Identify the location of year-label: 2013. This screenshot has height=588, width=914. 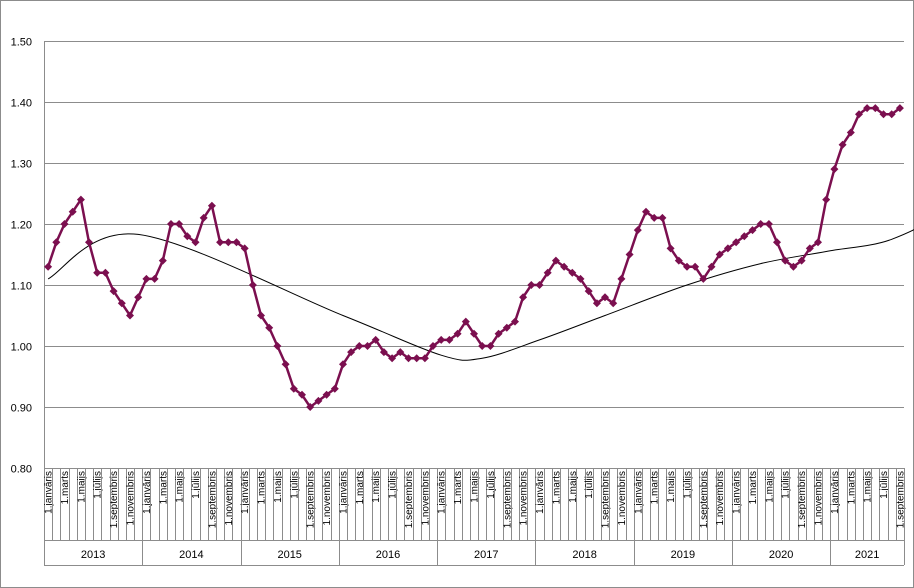
(93, 555).